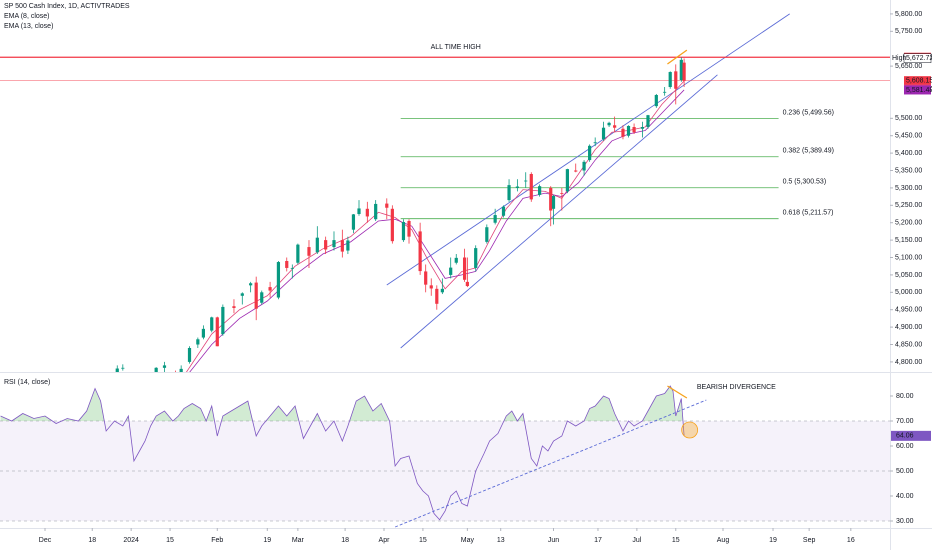  What do you see at coordinates (905, 396) in the screenshot?
I see `rsi-tick-label: 80.00` at bounding box center [905, 396].